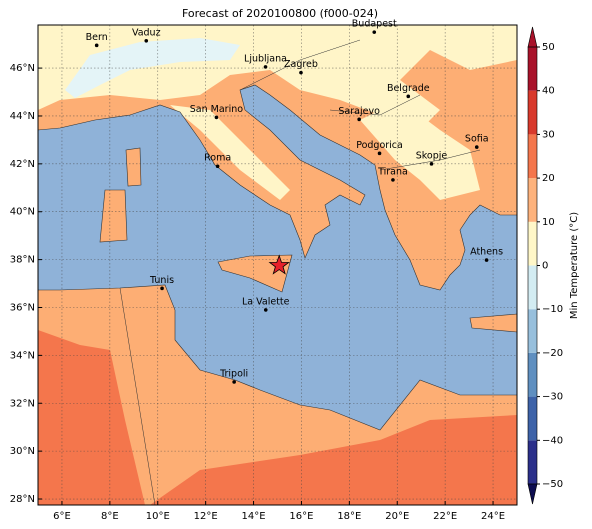 The height and width of the screenshot is (529, 592). What do you see at coordinates (22, 451) in the screenshot?
I see `y-tick-label: 30°N` at bounding box center [22, 451].